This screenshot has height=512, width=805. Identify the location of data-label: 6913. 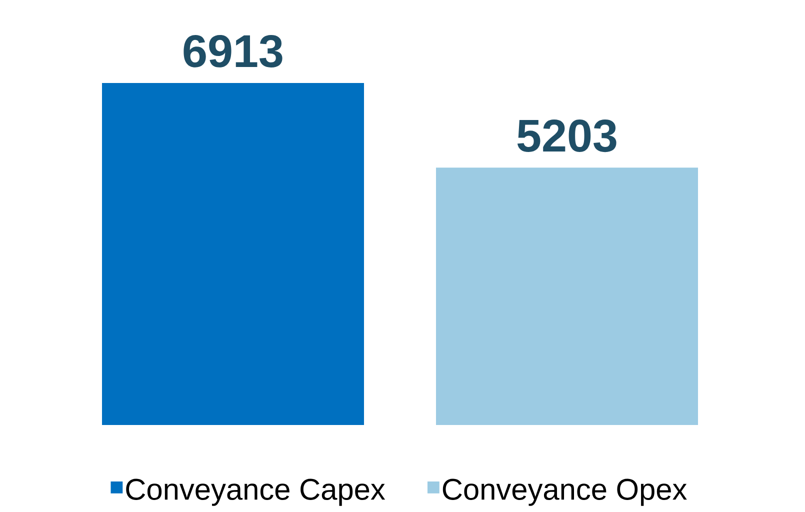
(233, 51).